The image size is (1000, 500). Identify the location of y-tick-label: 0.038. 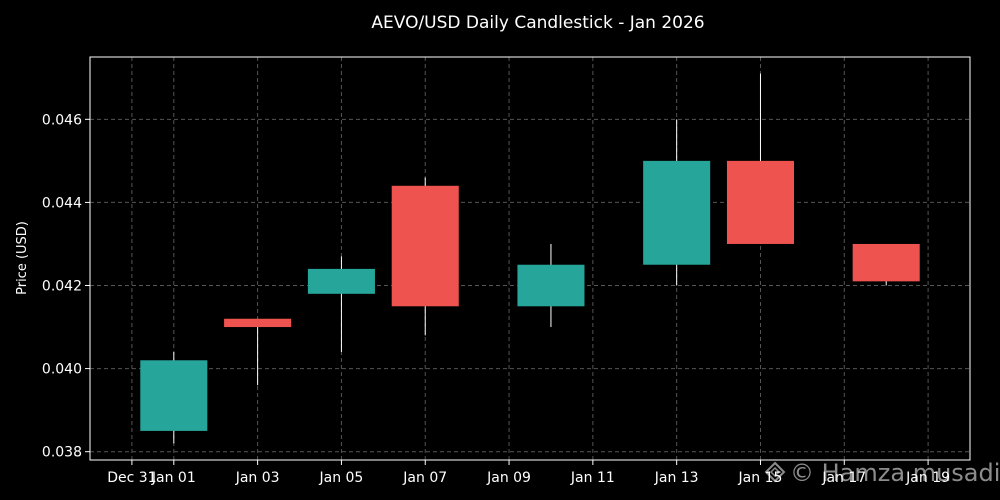
(62, 453).